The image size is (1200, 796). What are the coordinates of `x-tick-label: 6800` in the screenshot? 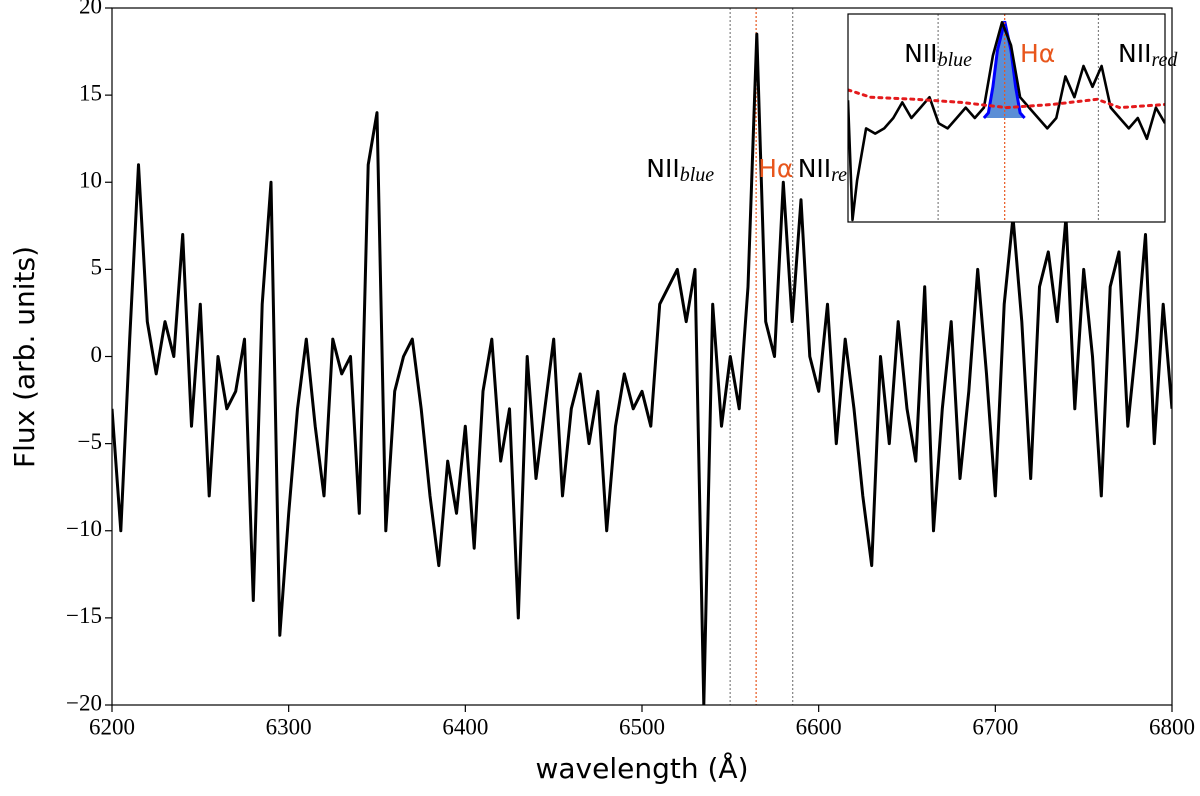 It's located at (1172, 726).